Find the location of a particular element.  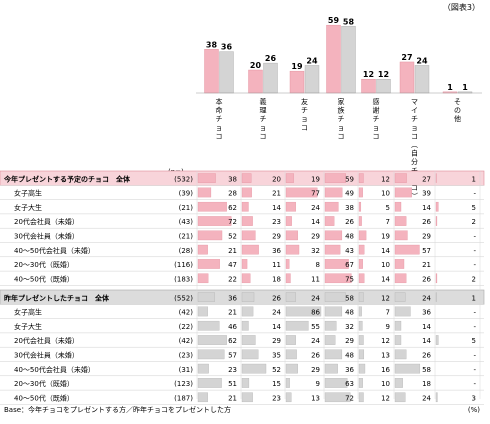

cell-bar-s1-r1-c3 is located at coordinates (333, 311).